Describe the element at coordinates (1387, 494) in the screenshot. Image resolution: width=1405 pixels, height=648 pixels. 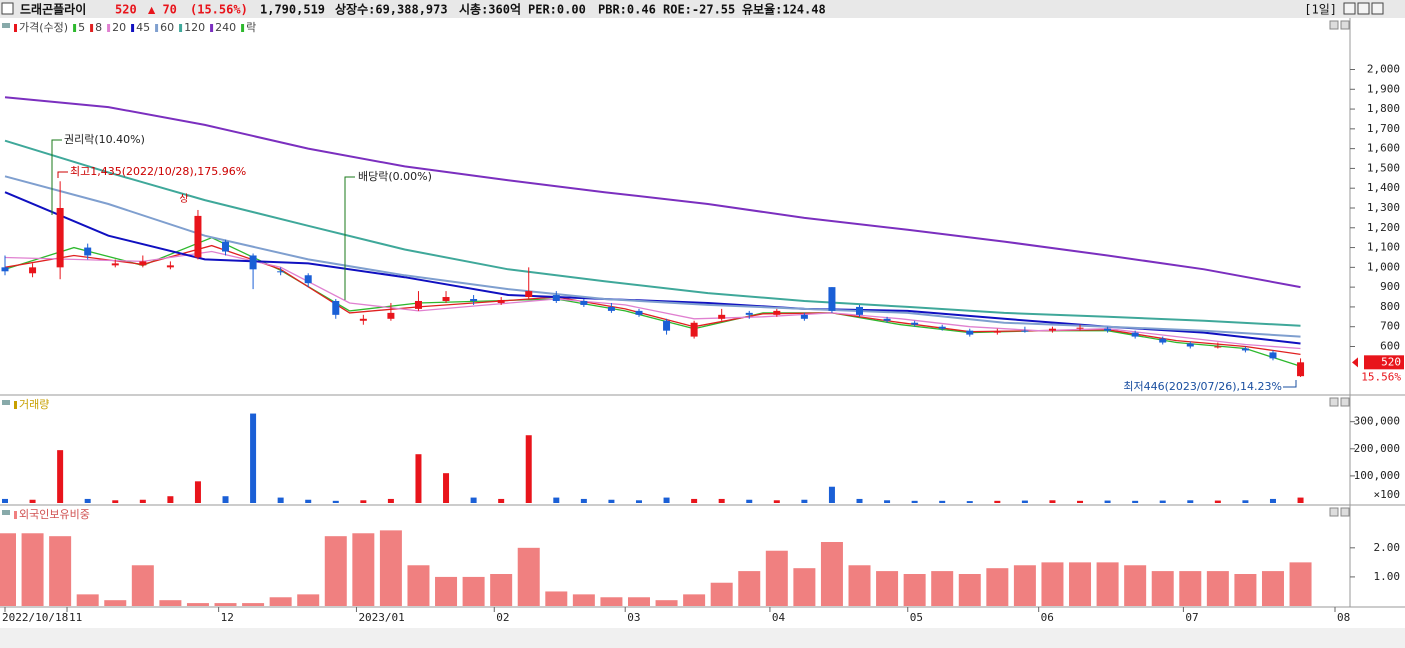
I see `volume-unit: ×100` at that location.